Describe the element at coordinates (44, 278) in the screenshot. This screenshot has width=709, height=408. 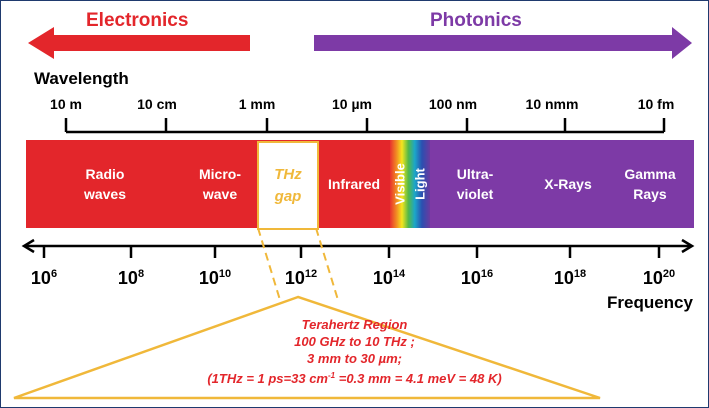
I see `frequency-tick-label: 106` at that location.